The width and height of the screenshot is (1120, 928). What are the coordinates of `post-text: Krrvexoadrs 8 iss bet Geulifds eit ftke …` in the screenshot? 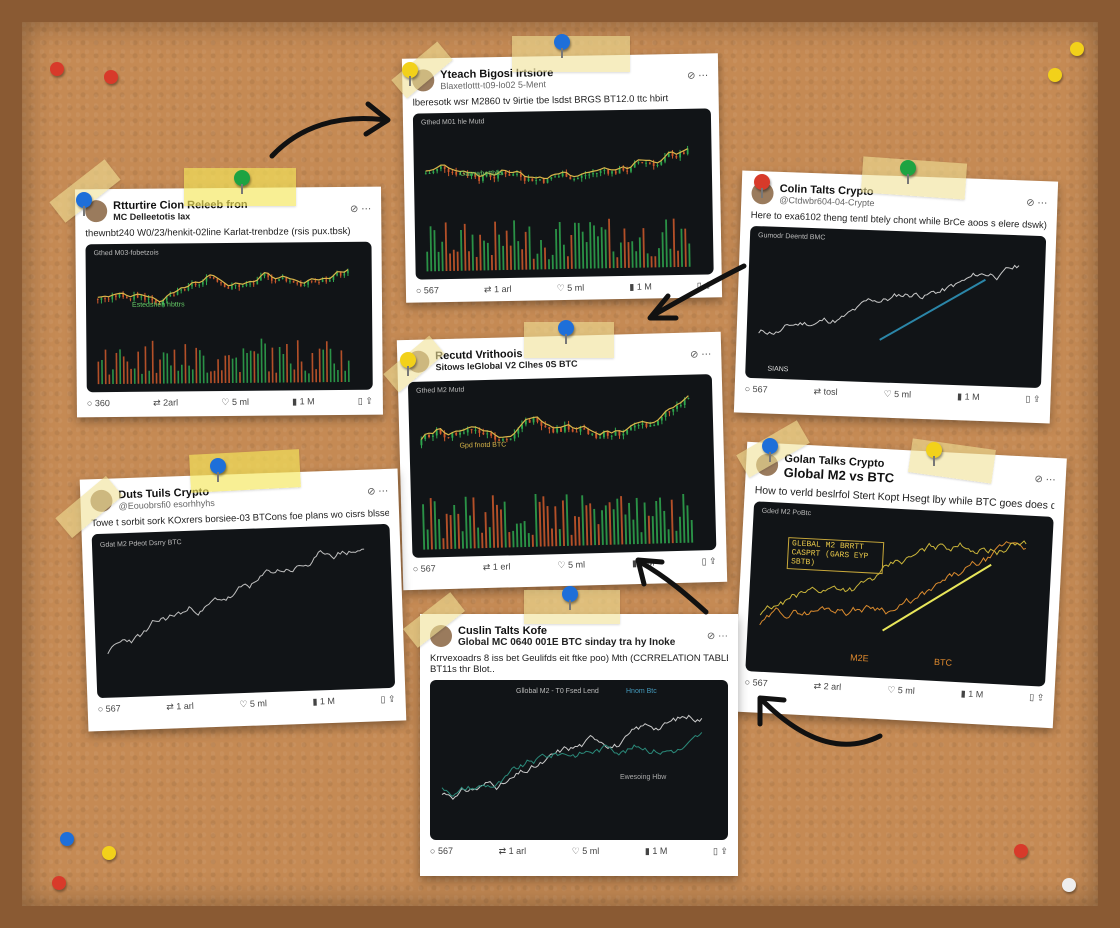 It's located at (579, 658).